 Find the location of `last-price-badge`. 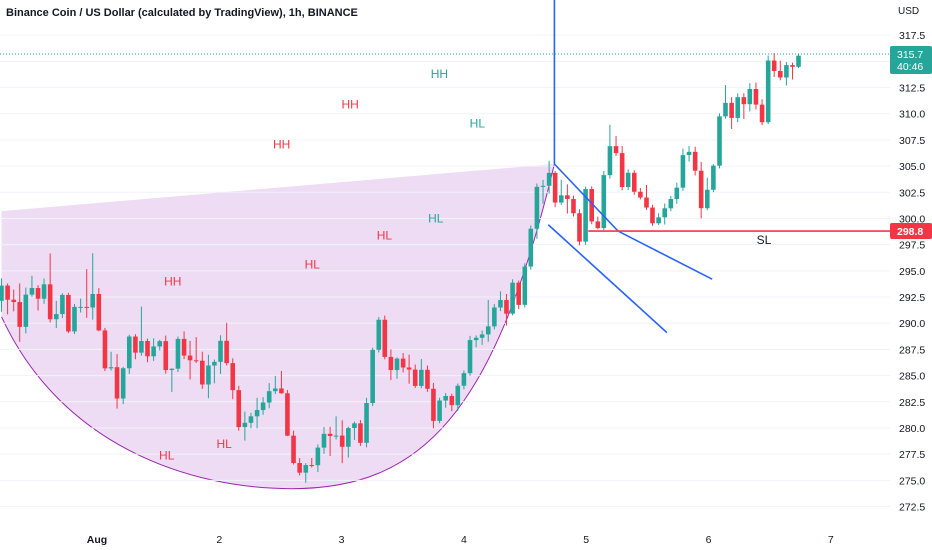

last-price-badge is located at coordinates (911, 60).